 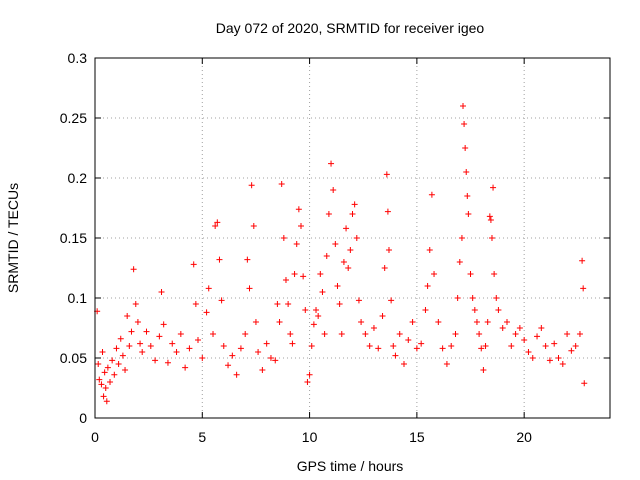 What do you see at coordinates (350, 466) in the screenshot?
I see `x-axis-label: GPS time / hours` at bounding box center [350, 466].